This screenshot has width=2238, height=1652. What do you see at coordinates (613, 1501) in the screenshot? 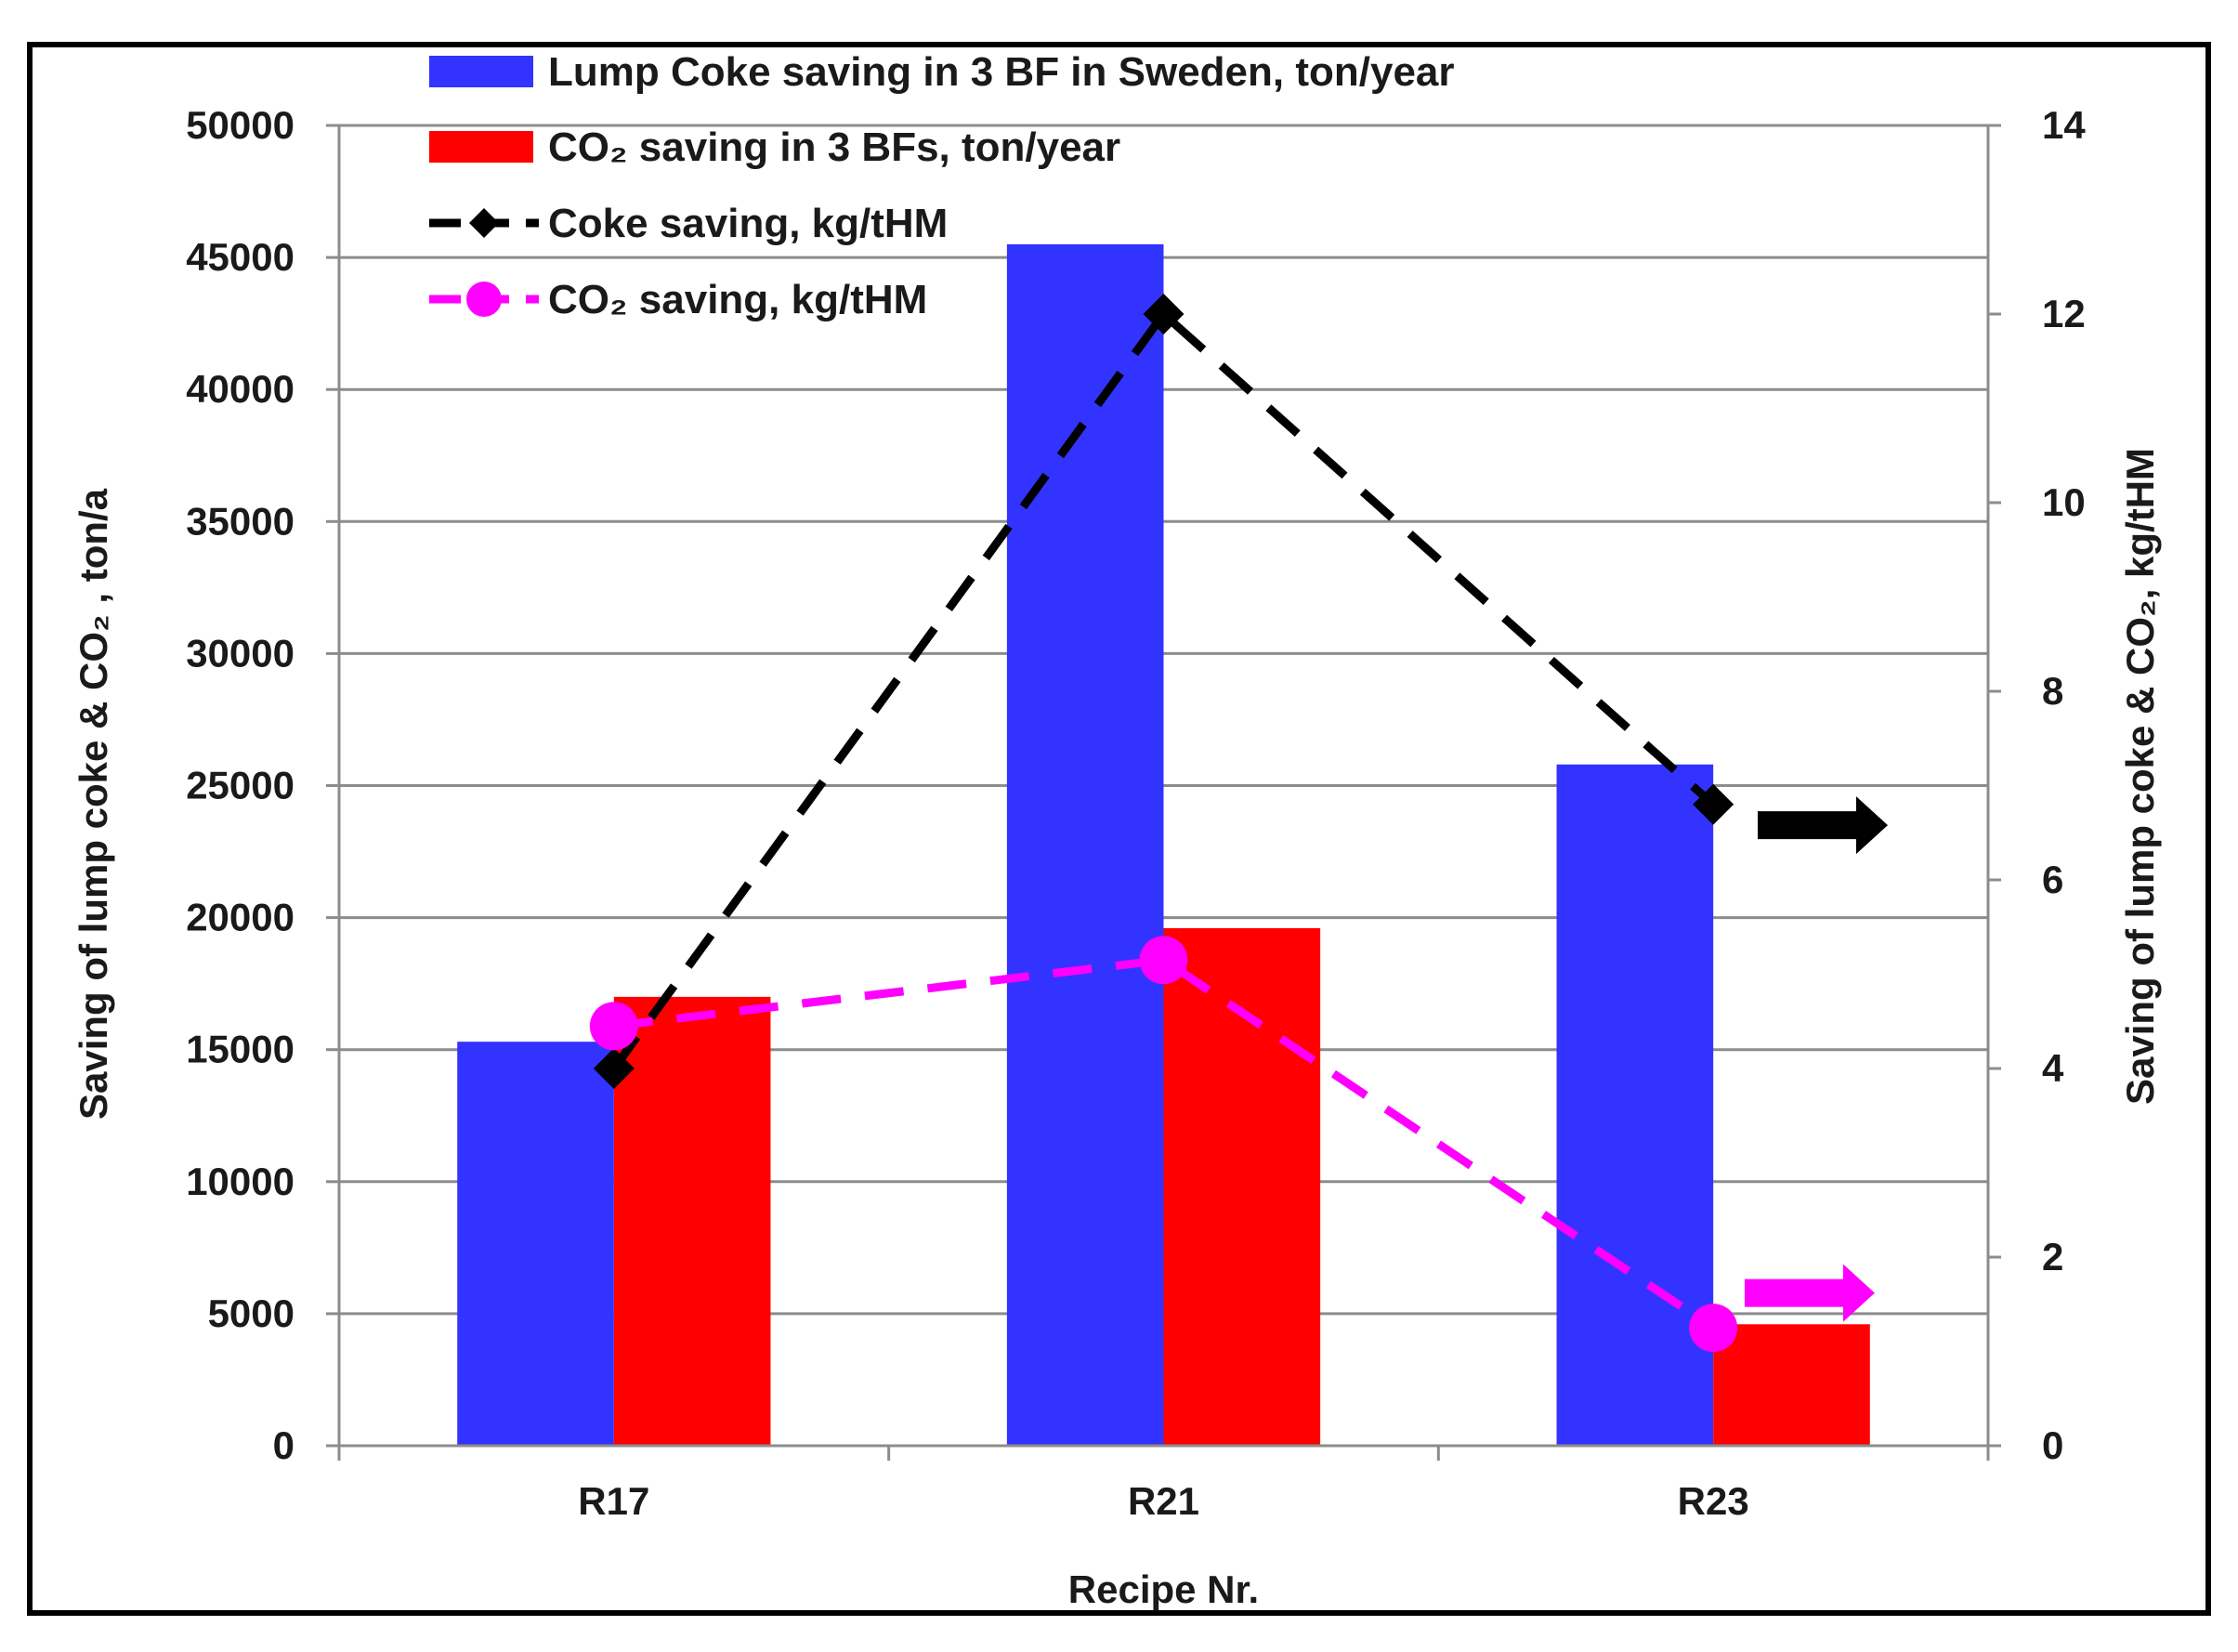
I see `category-label-r17: R17` at bounding box center [613, 1501].